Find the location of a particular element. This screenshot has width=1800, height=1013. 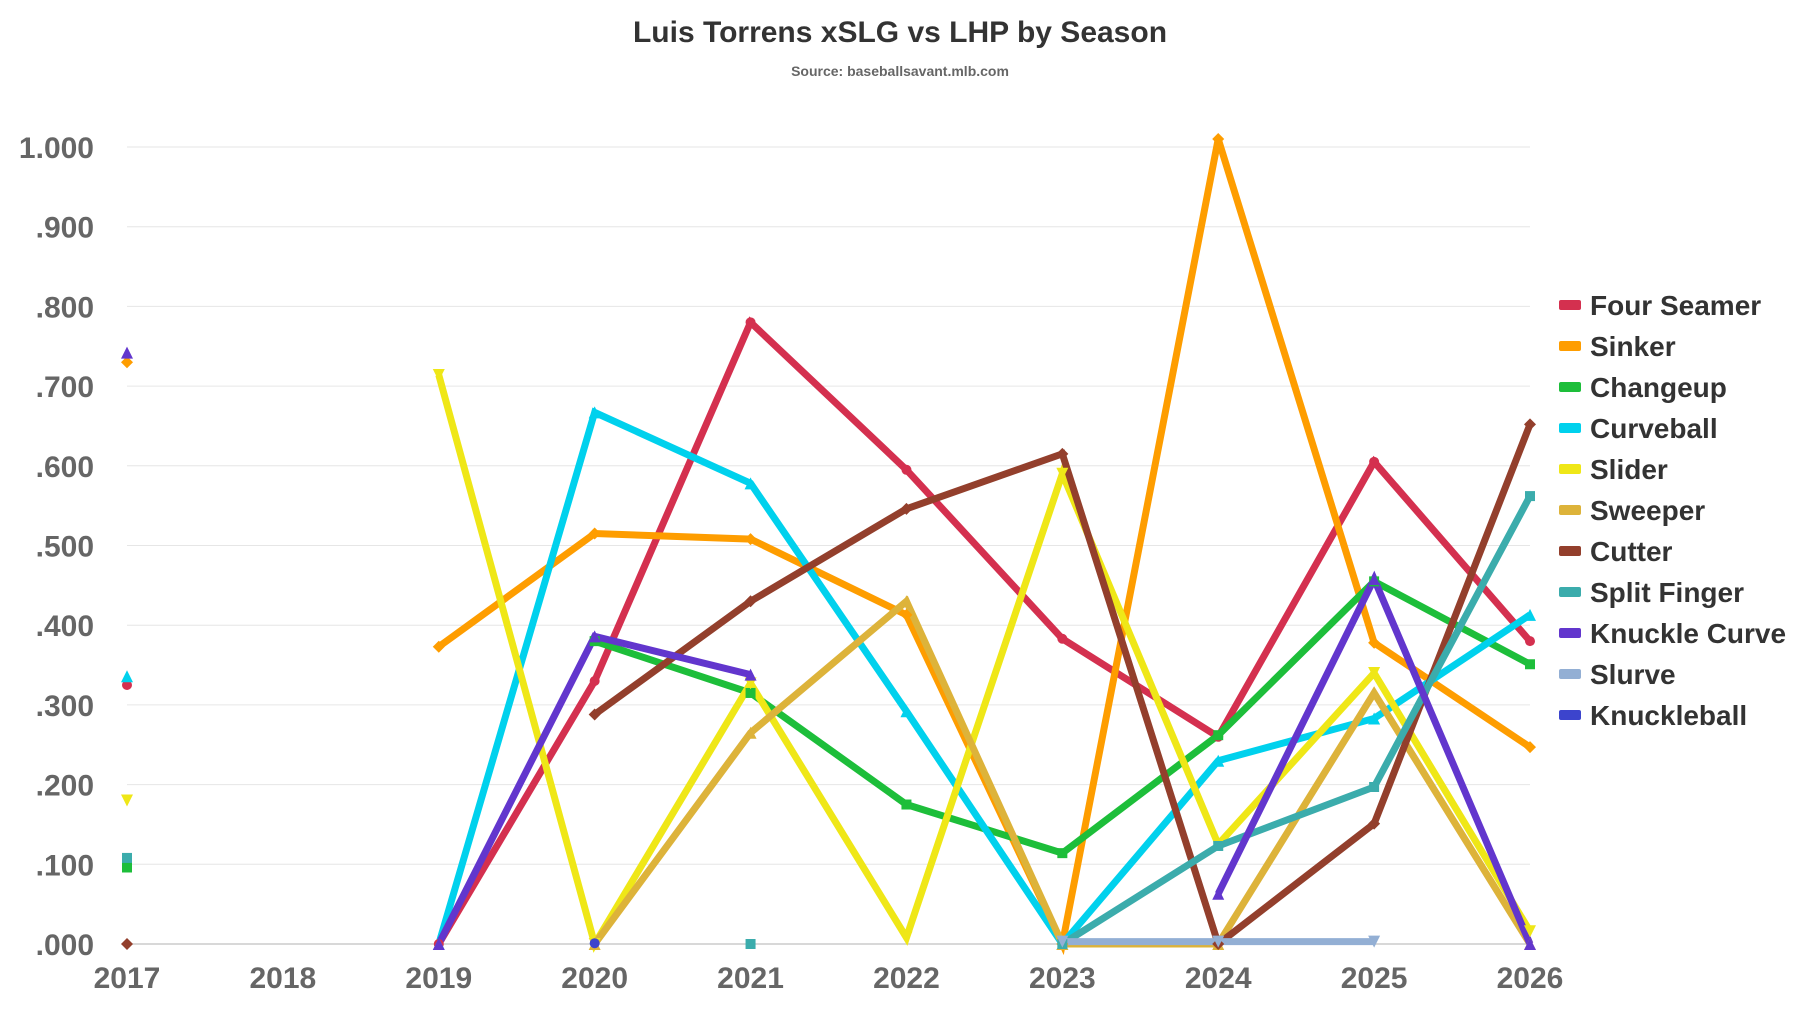

legend-label-changeup: Changeup is located at coordinates (1658, 387).